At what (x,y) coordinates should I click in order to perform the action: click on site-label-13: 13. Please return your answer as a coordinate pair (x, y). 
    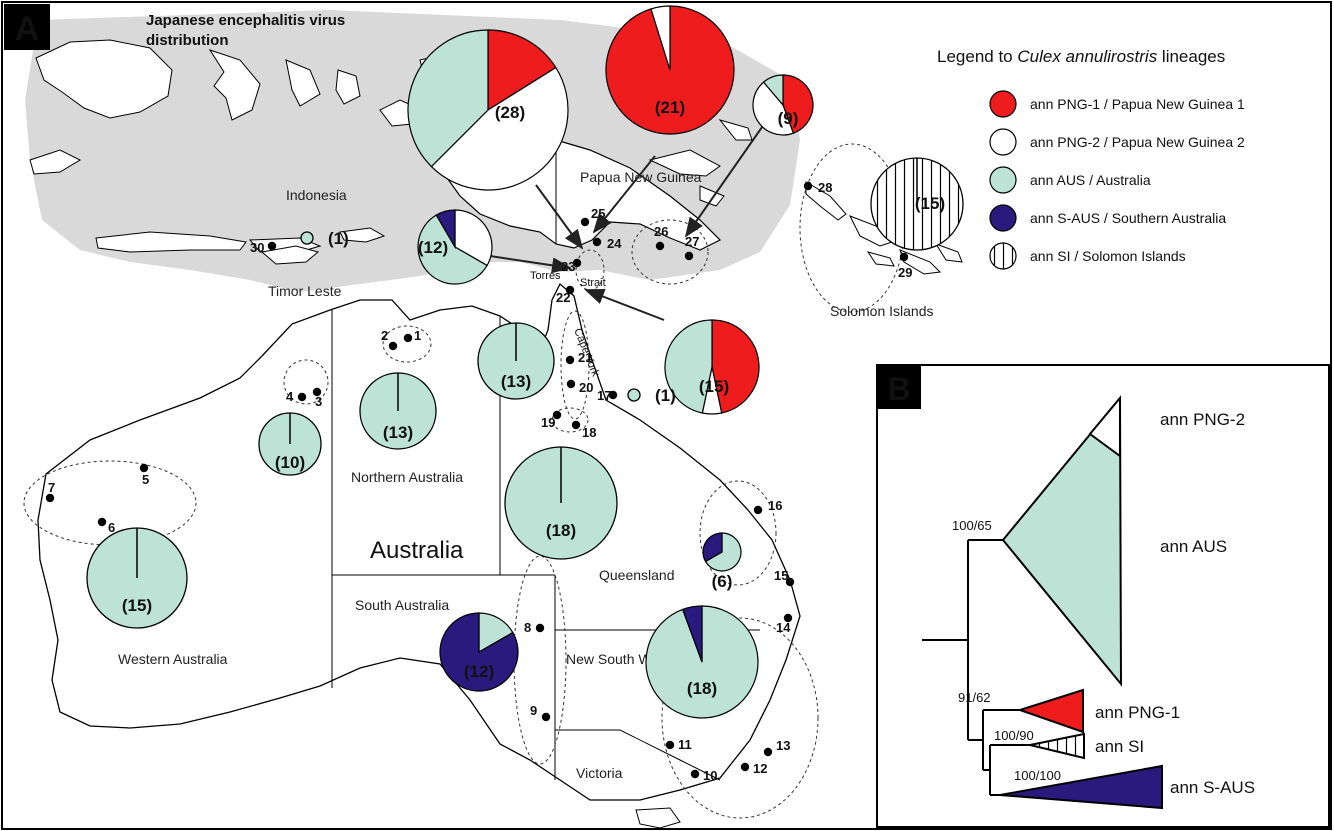
    Looking at the image, I should click on (783, 745).